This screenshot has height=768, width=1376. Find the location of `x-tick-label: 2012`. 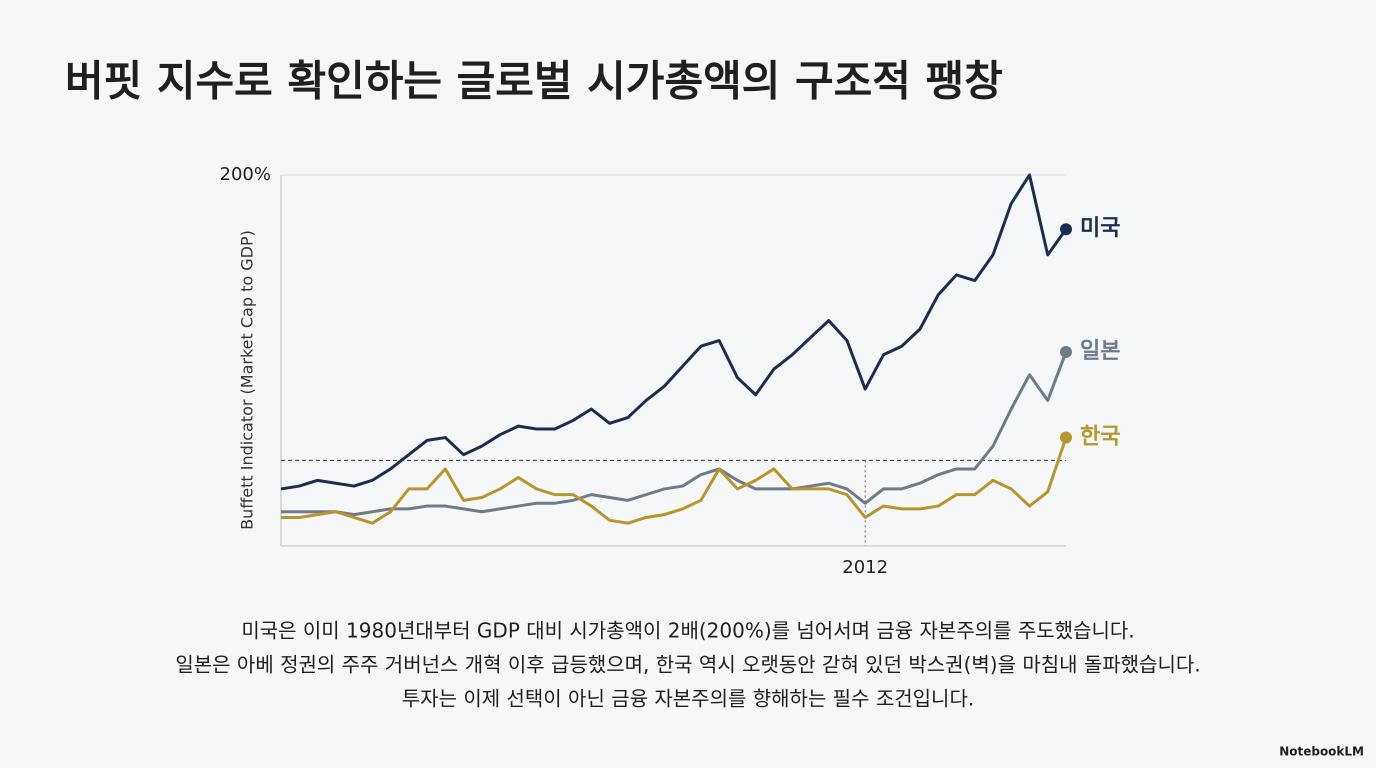

x-tick-label: 2012 is located at coordinates (865, 567).